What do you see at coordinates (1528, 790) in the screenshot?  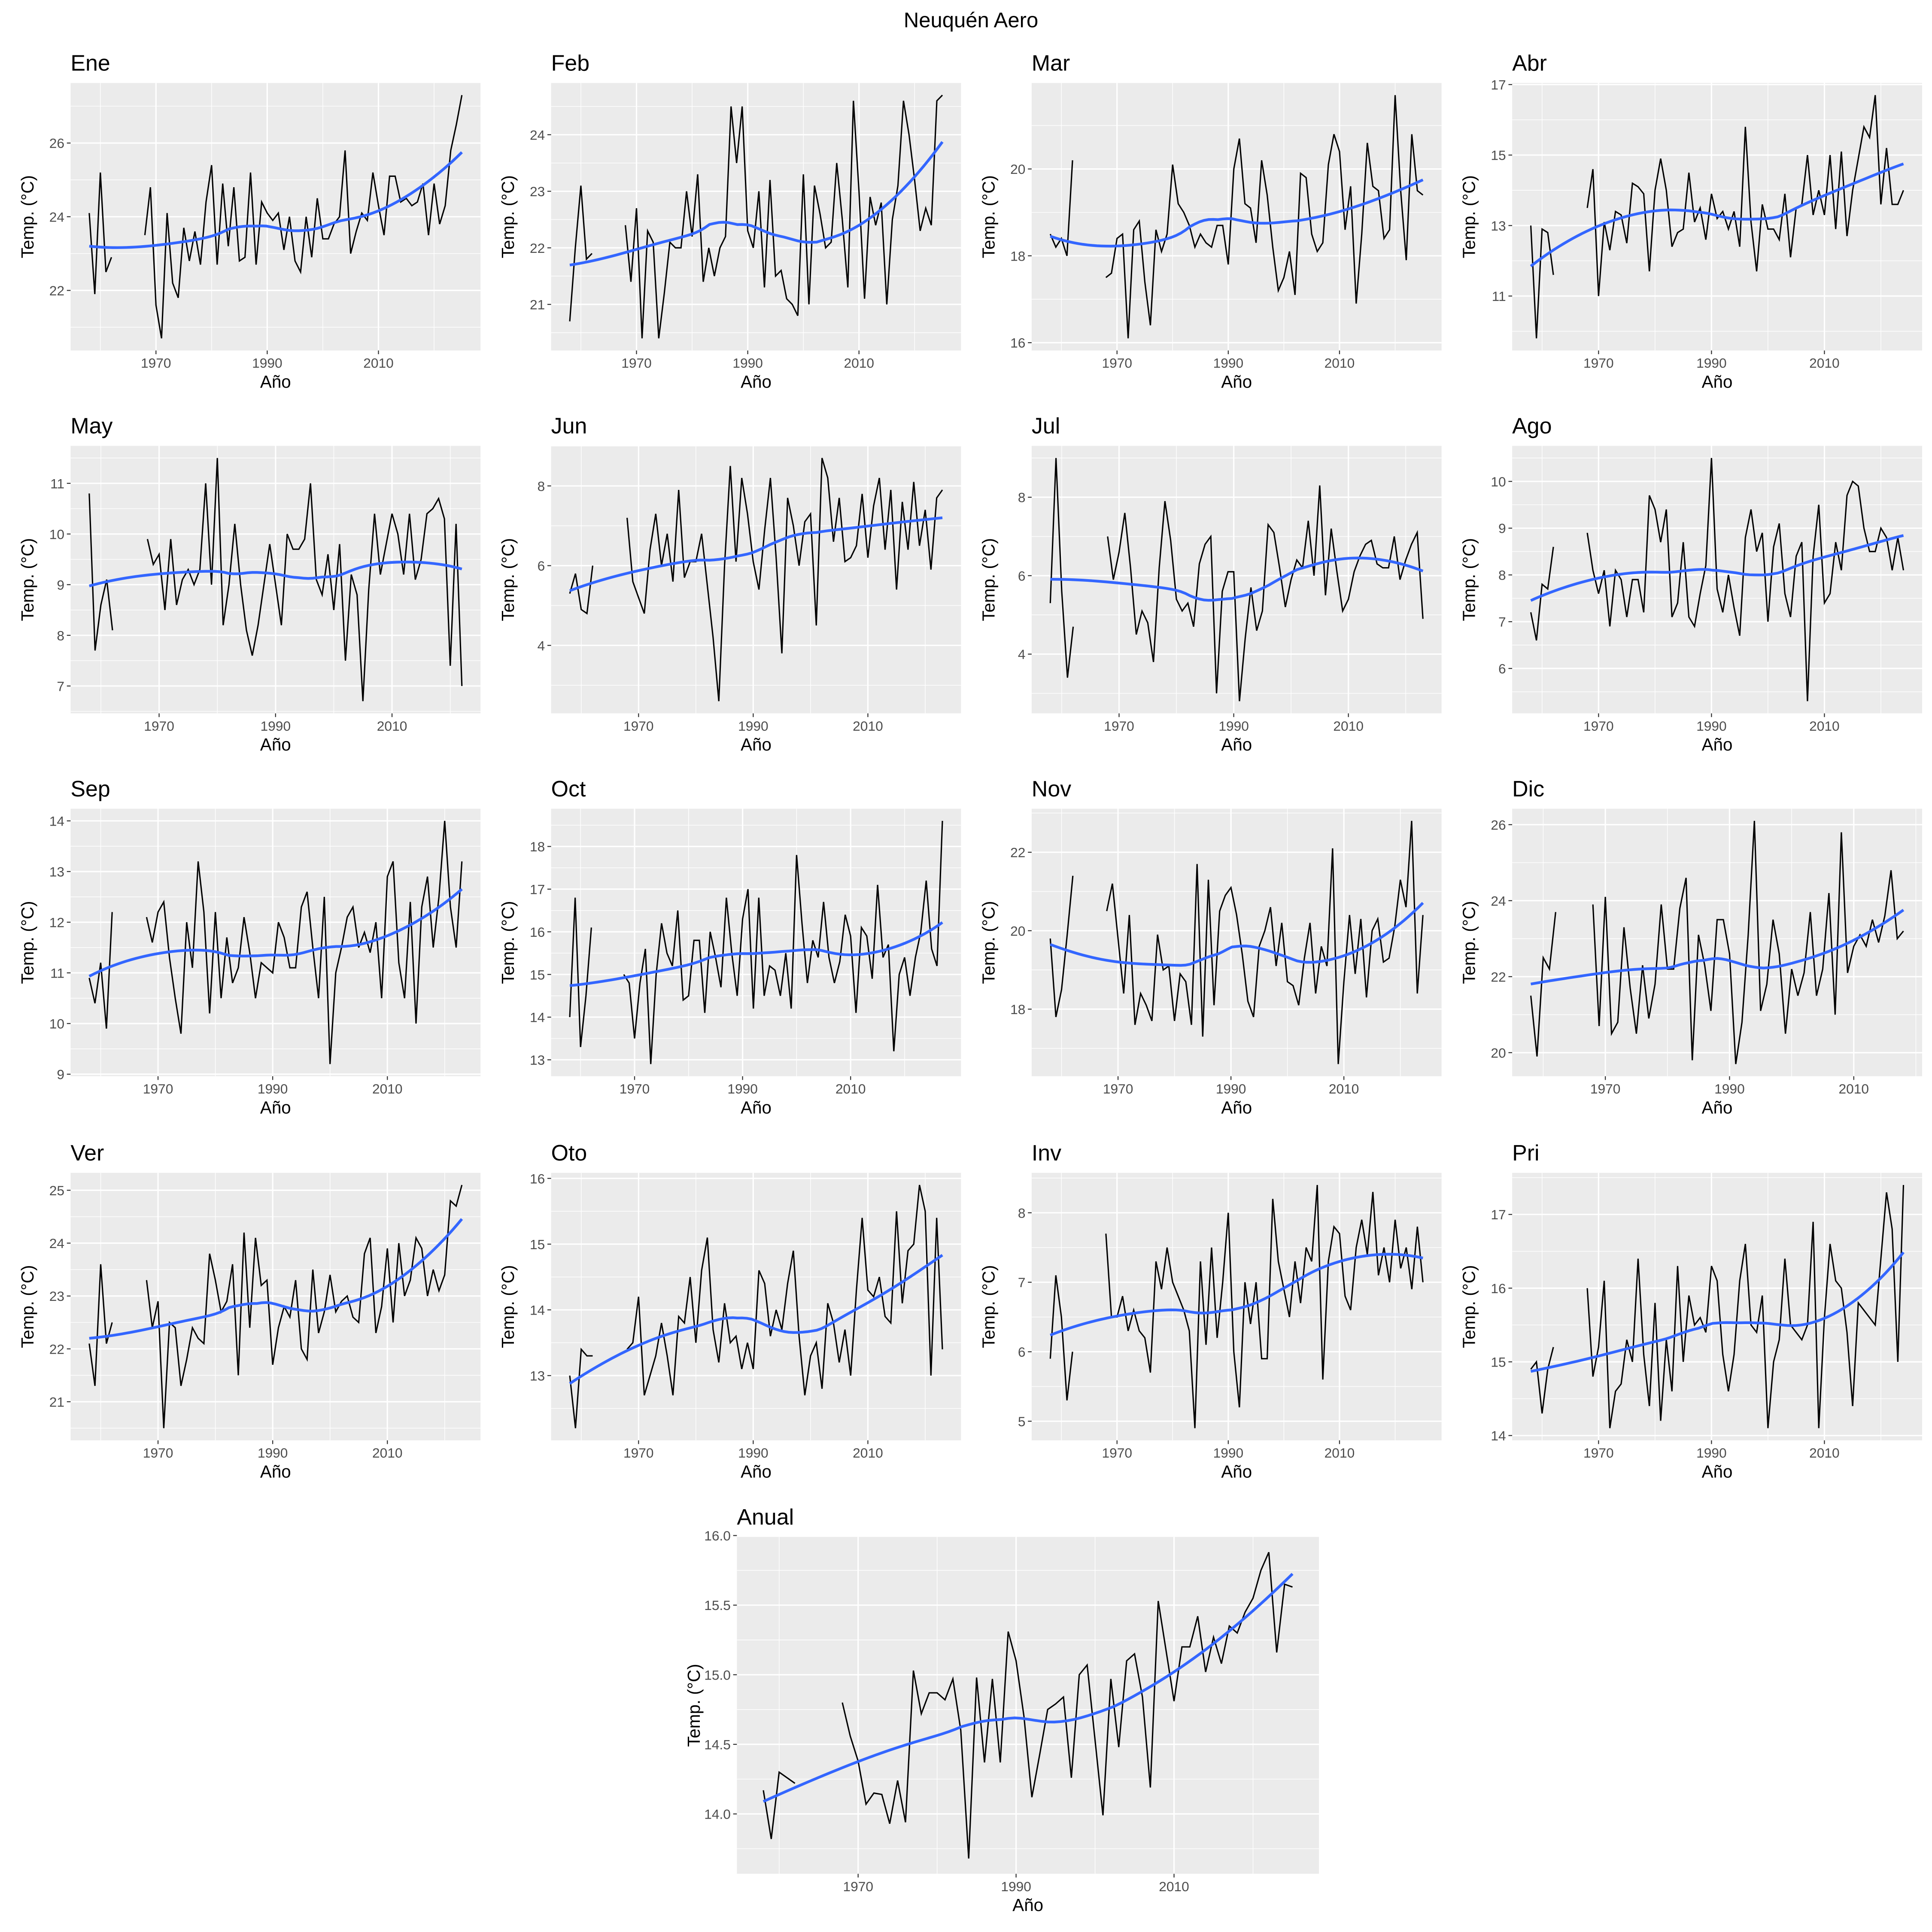 I see `panel-title: Dic` at bounding box center [1528, 790].